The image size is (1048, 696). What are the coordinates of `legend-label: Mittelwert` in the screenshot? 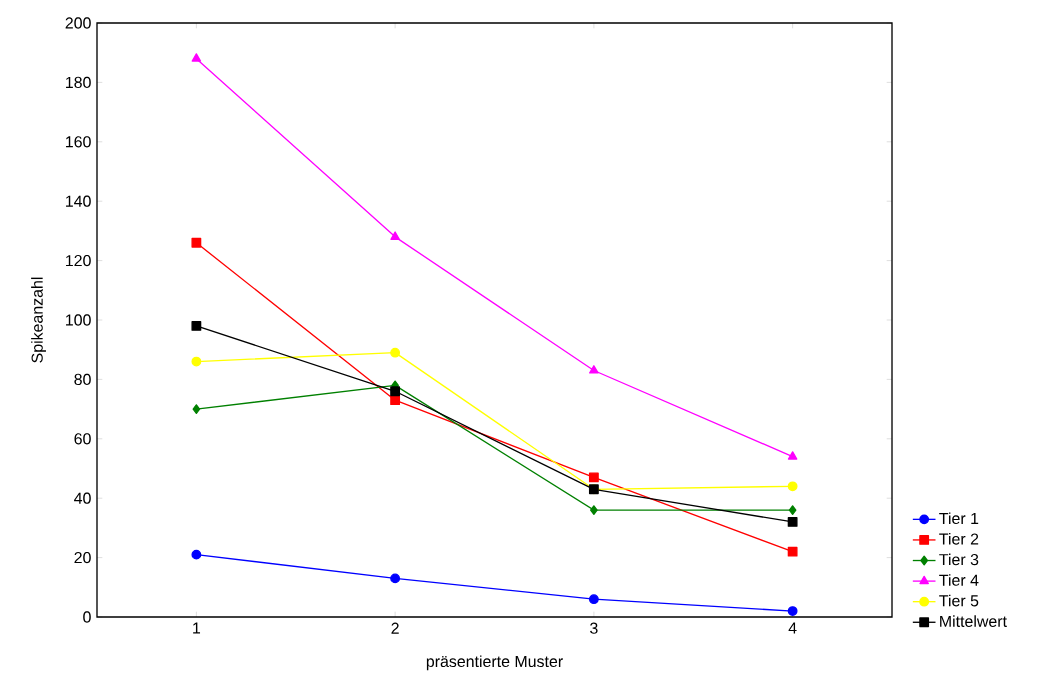 It's located at (973, 621).